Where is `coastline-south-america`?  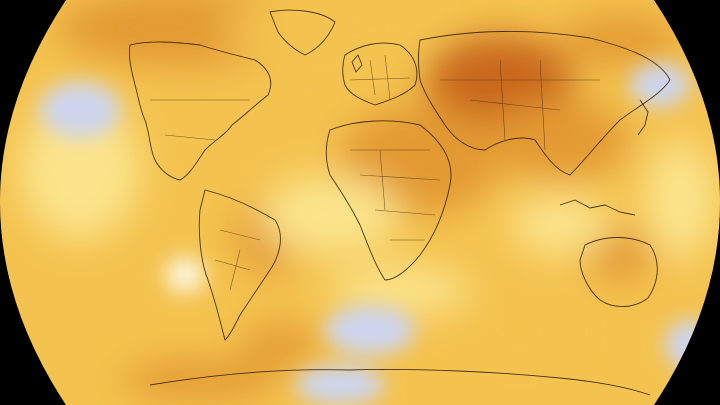
coastline-south-america is located at coordinates (239, 265).